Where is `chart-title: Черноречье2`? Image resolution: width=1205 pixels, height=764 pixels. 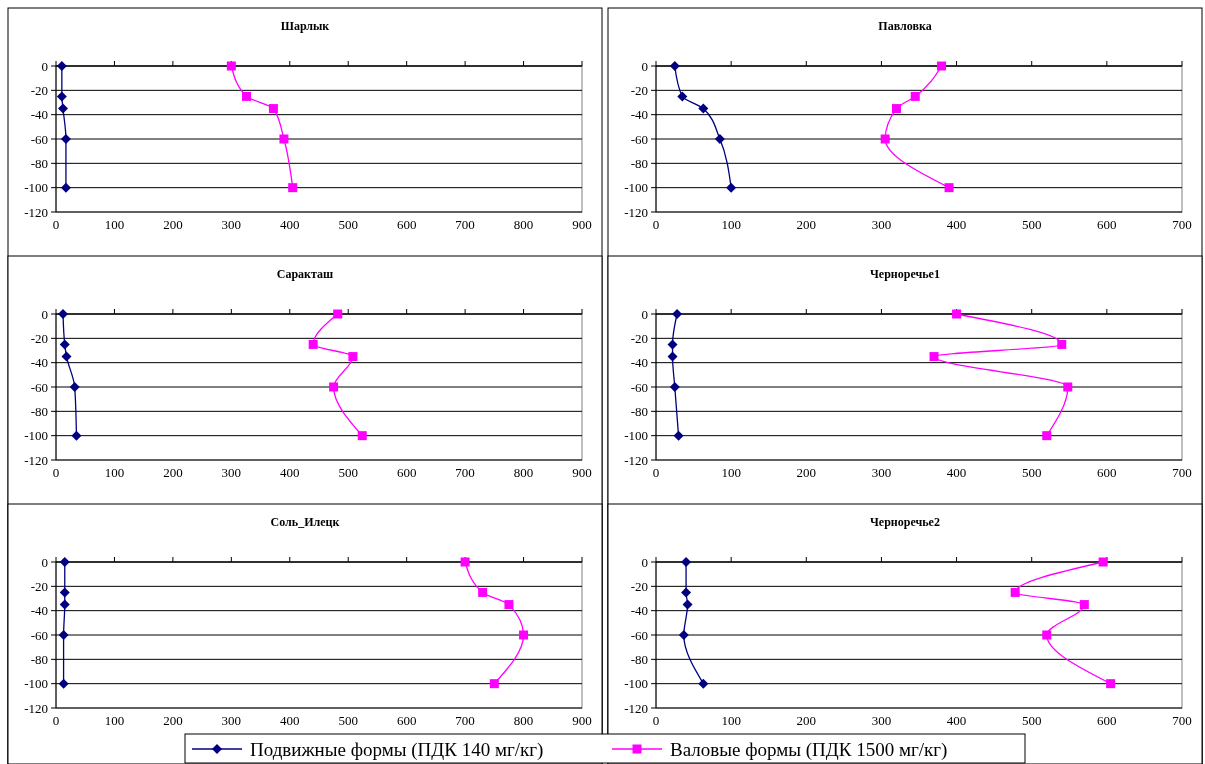 chart-title: Черноречье2 is located at coordinates (905, 522).